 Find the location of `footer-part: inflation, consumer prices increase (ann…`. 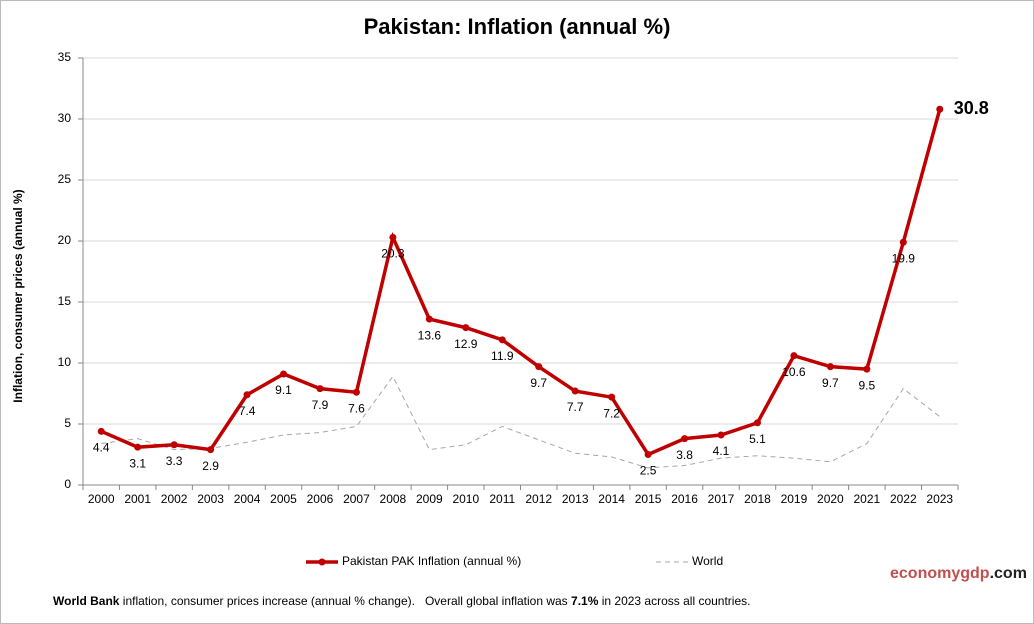

footer-part: inflation, consumer prices increase (ann… is located at coordinates (345, 601).